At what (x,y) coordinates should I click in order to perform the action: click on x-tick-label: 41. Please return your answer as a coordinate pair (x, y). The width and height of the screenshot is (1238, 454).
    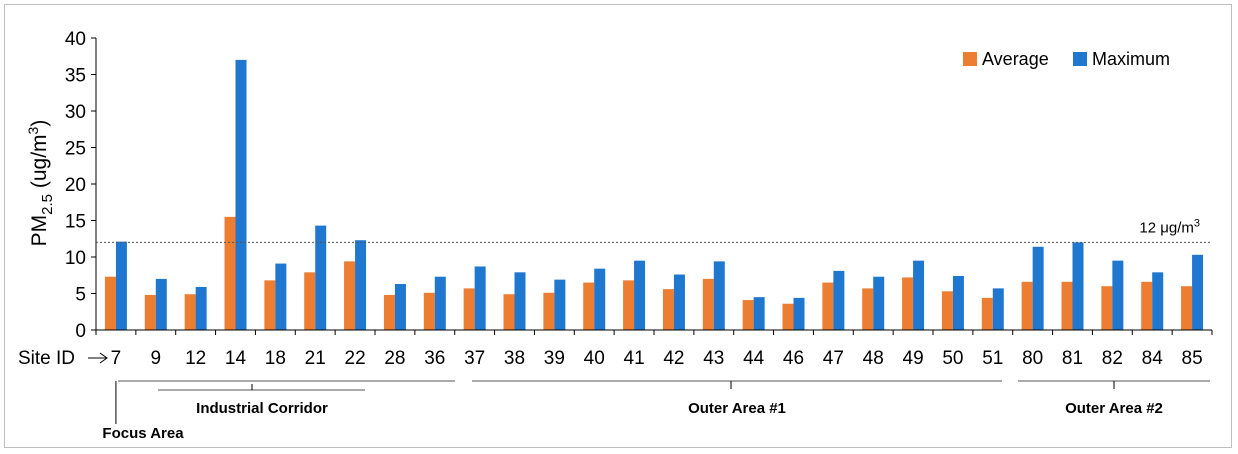
    Looking at the image, I should click on (634, 358).